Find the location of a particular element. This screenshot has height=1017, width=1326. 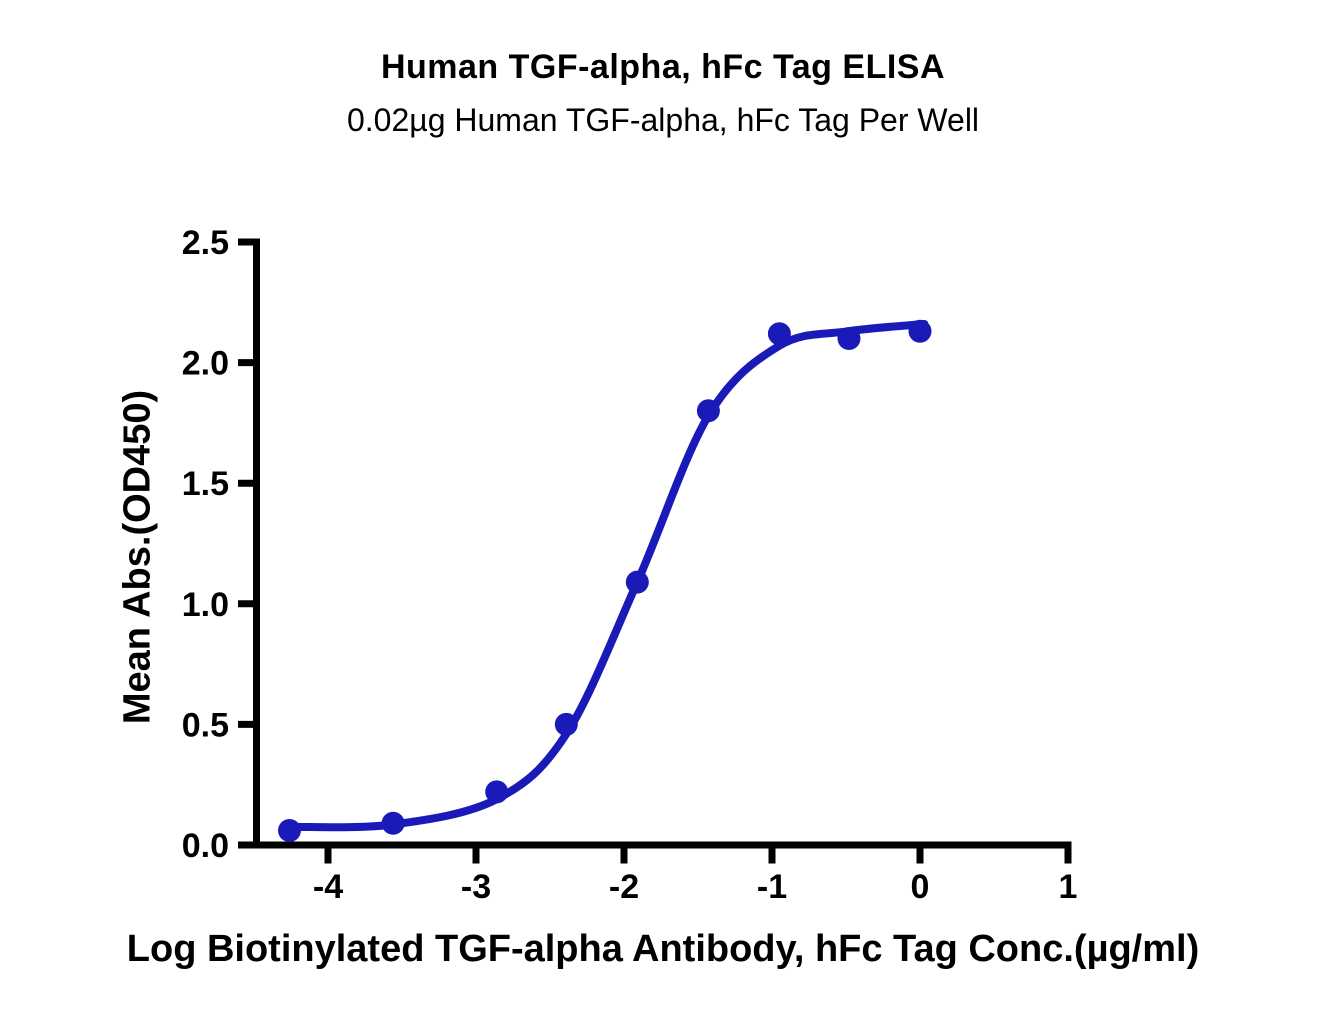

x-tick-label: -3 is located at coordinates (476, 887).